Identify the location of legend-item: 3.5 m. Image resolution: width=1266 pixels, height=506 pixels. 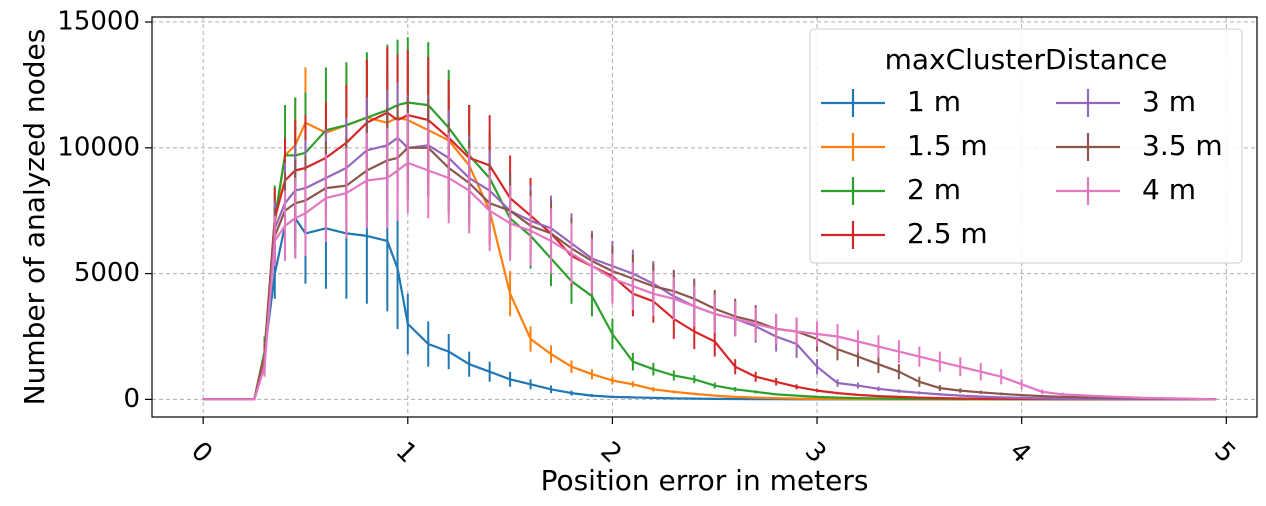
(1139, 145).